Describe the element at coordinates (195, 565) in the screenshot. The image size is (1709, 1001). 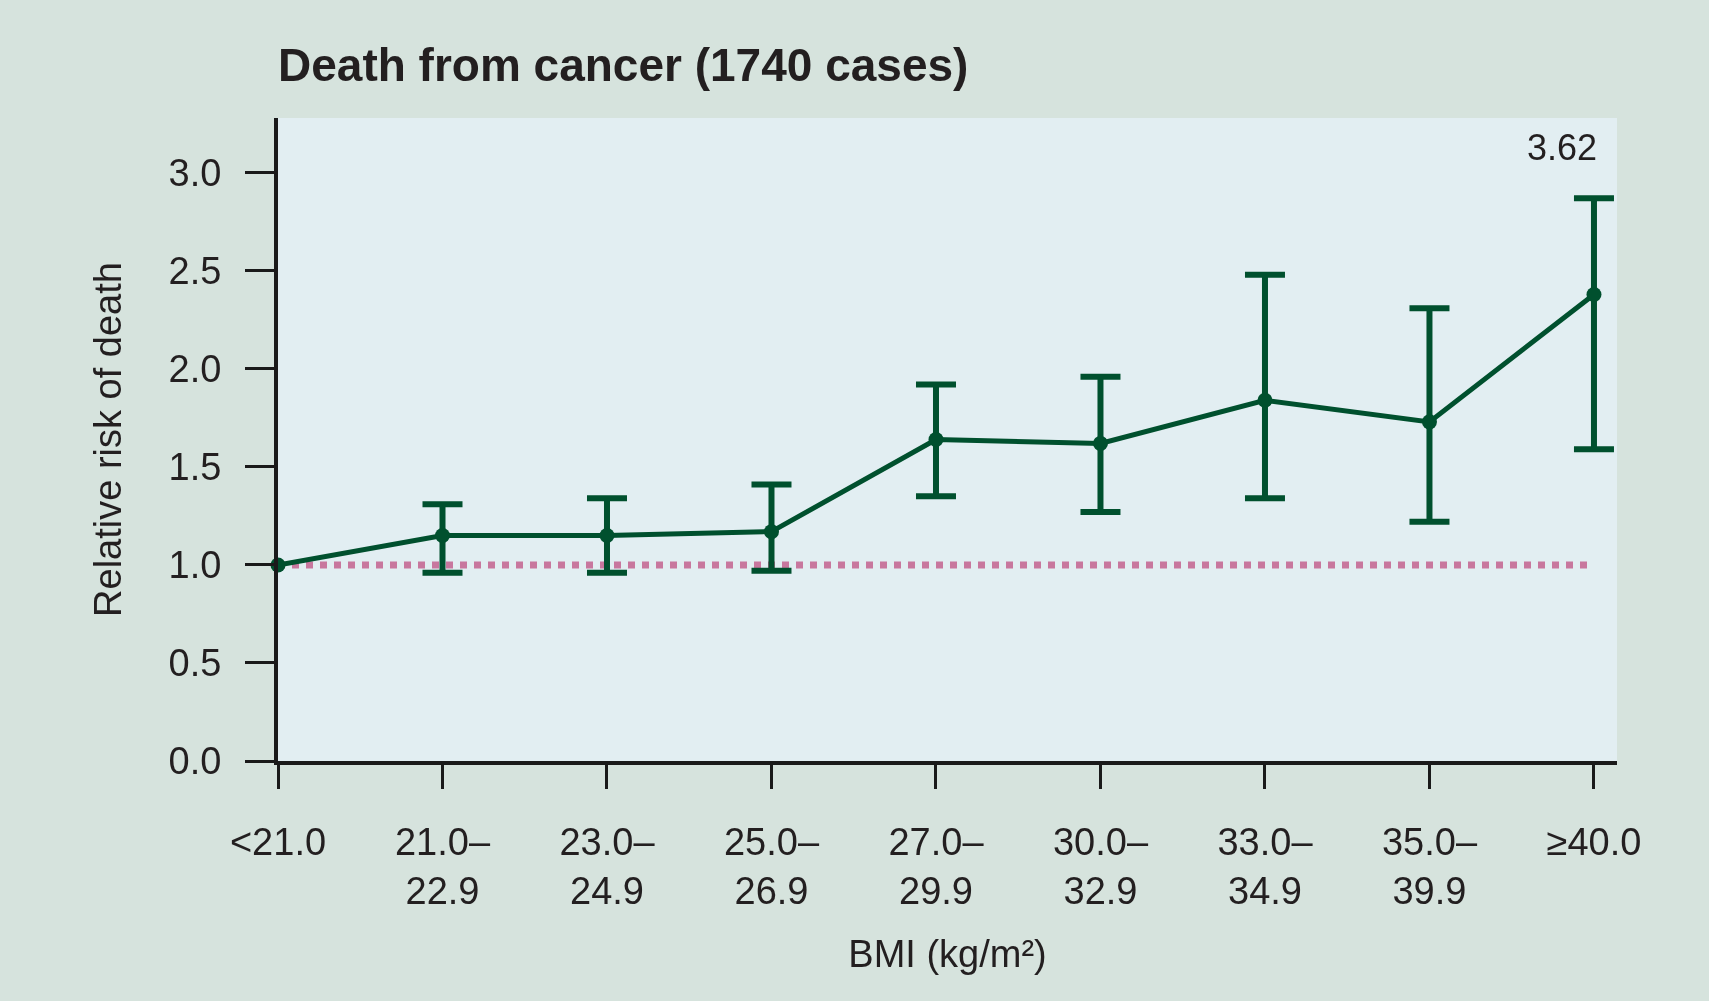
I see `y-tick-label: 1.0` at that location.